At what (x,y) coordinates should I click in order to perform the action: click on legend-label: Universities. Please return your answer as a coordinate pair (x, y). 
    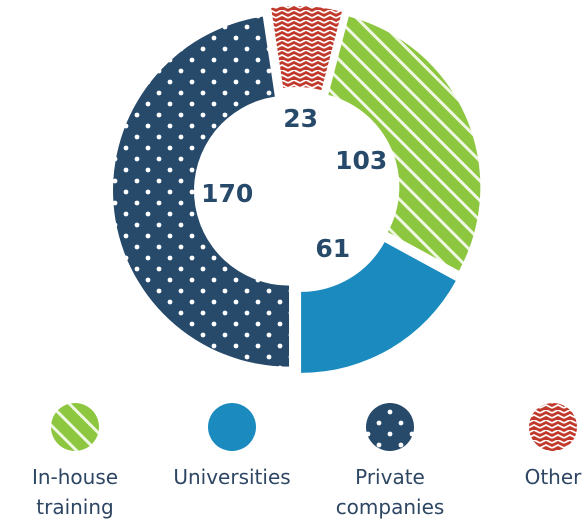
    Looking at the image, I should click on (232, 477).